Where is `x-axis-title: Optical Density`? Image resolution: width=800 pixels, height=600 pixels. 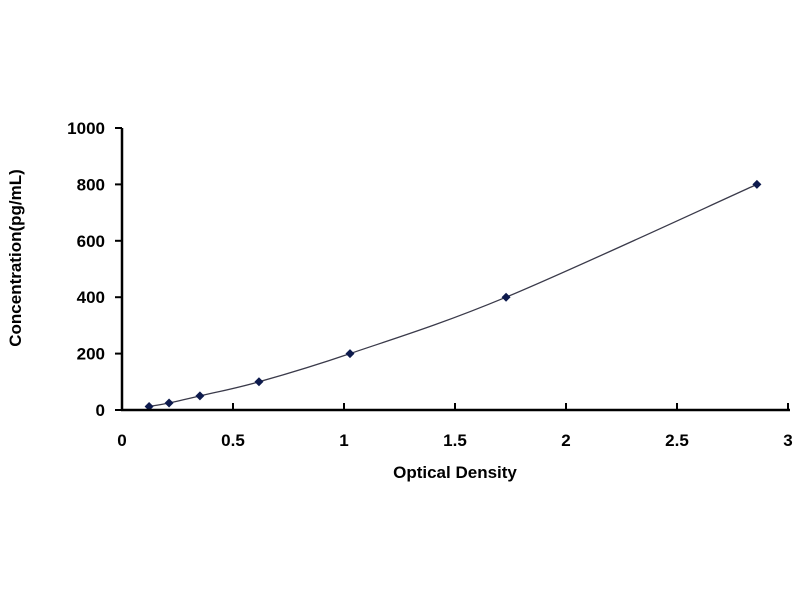 x-axis-title: Optical Density is located at coordinates (455, 472).